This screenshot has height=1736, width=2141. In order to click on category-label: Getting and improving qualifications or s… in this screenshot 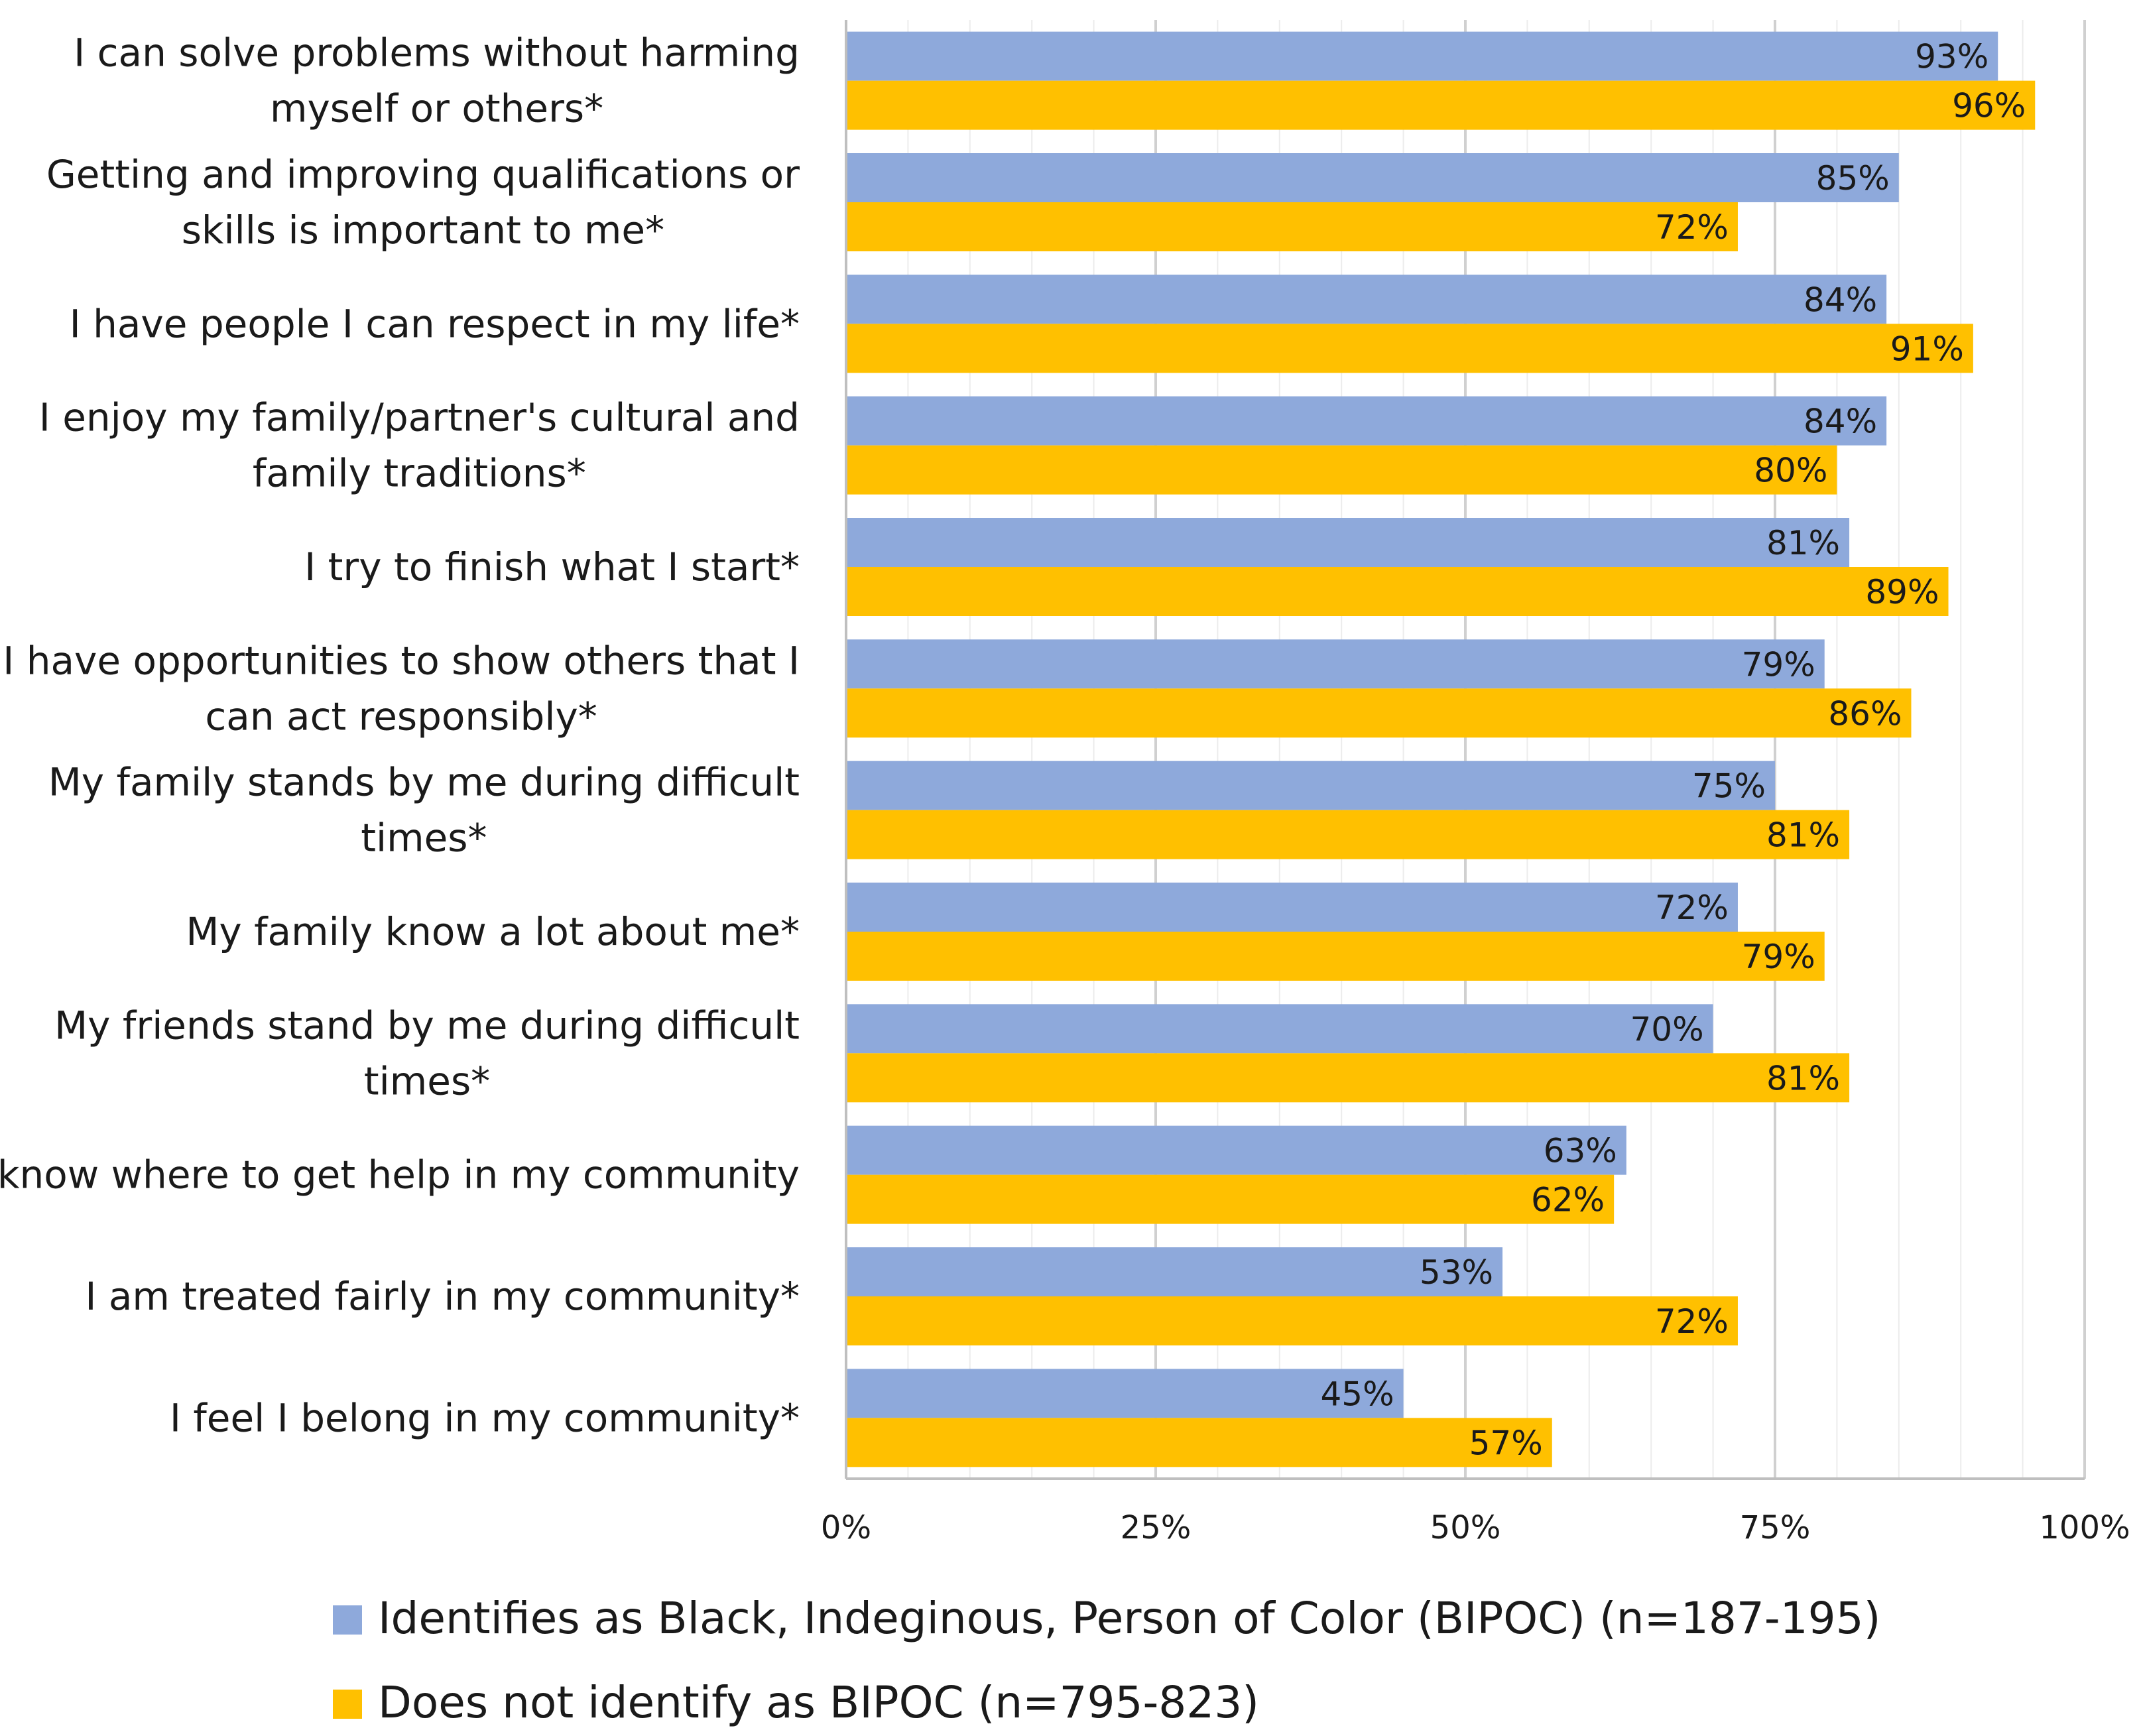, I will do `click(423, 202)`.